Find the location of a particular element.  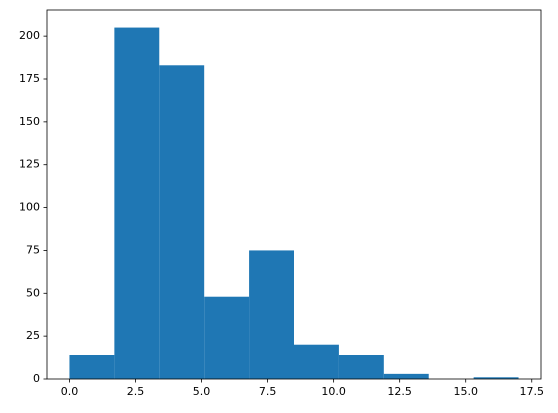

y-tick-label: 175 is located at coordinates (29, 78).